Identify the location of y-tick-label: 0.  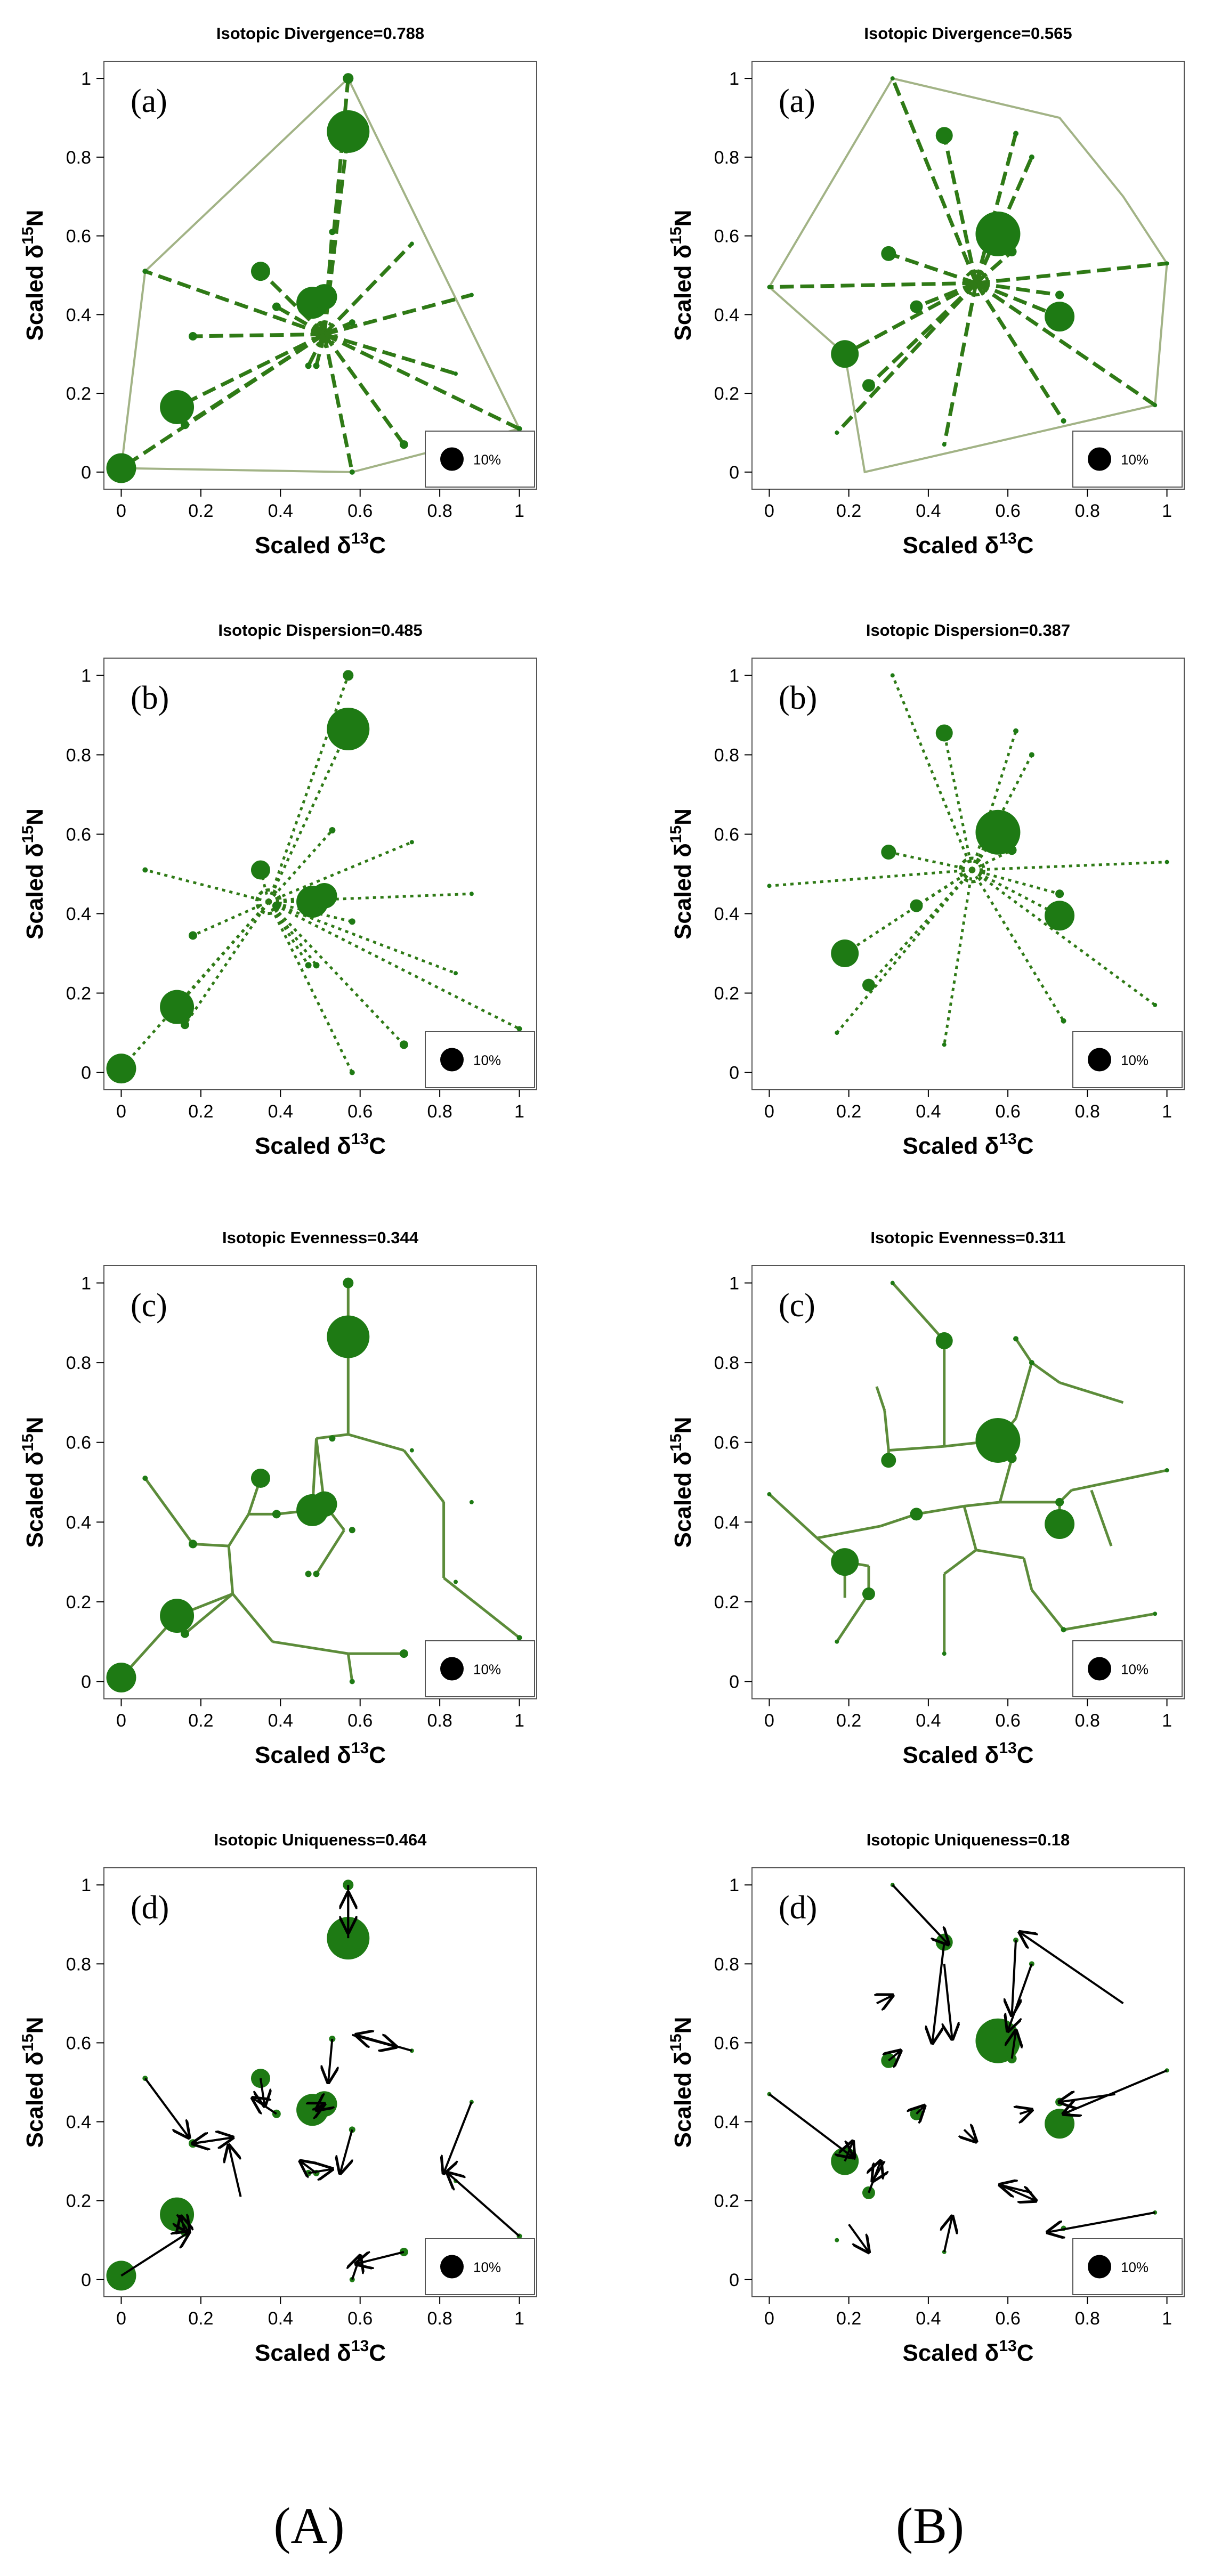
(86, 1682).